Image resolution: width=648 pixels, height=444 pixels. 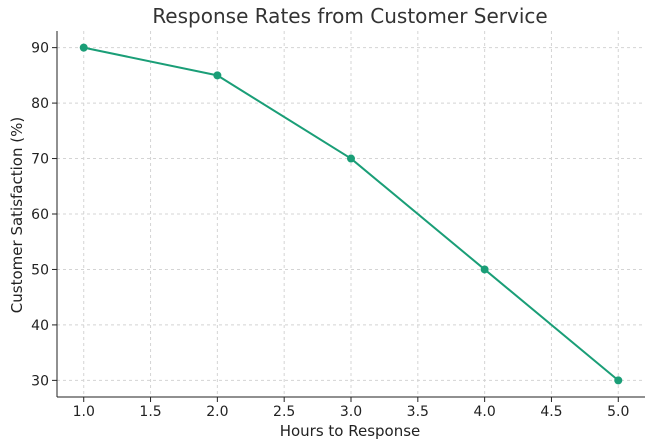 I want to click on y-axis-ticks: 30 40 50 60 70 80 90, so click(x=44, y=215).